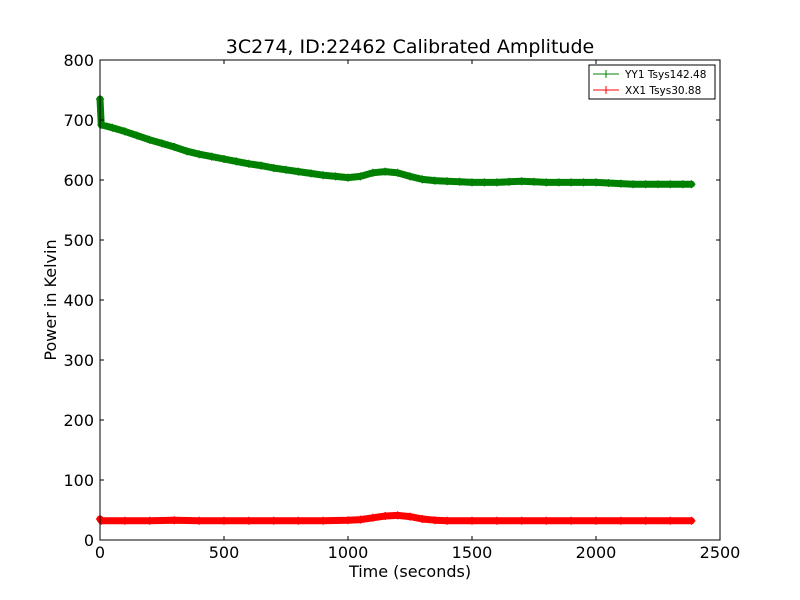 Image resolution: width=800 pixels, height=600 pixels. What do you see at coordinates (78, 420) in the screenshot?
I see `y-tick-label-2: 200` at bounding box center [78, 420].